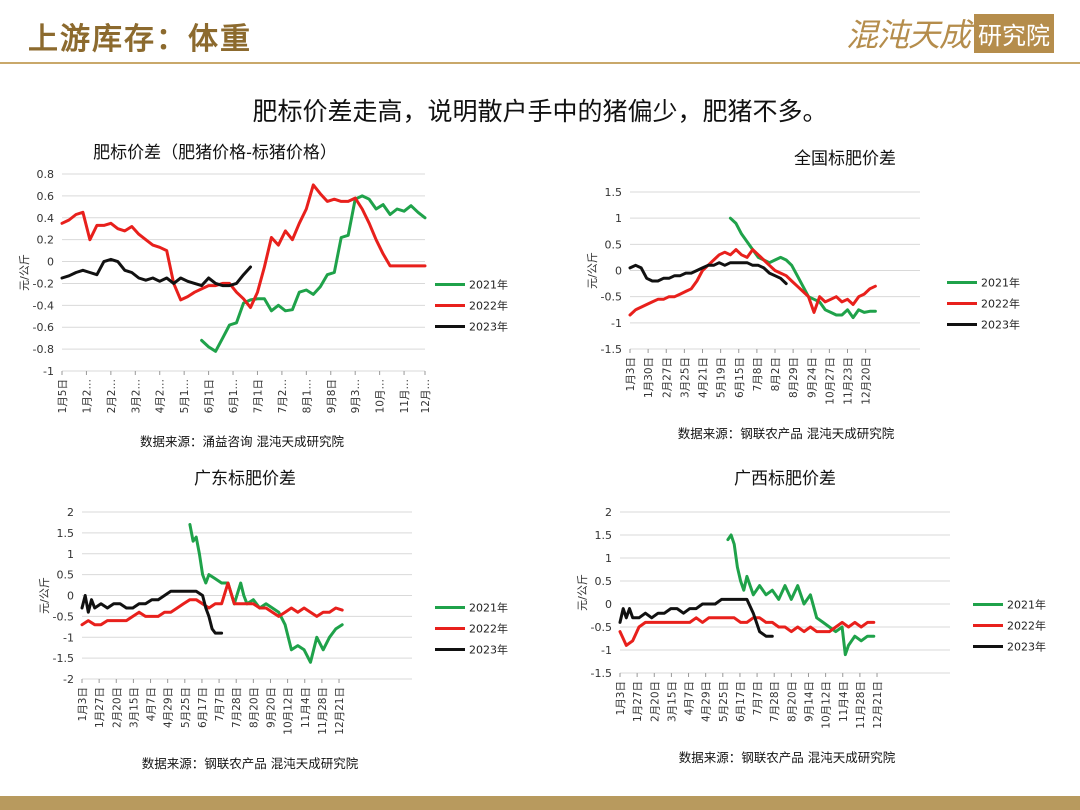  I want to click on x-tick-label: 6月17日, so click(741, 701).